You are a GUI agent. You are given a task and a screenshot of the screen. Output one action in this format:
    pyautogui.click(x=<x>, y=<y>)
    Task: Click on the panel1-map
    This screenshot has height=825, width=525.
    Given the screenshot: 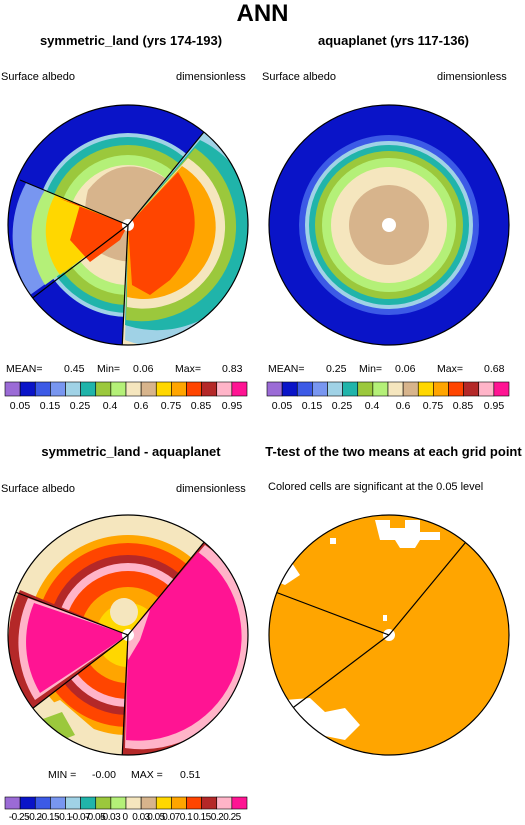 What is the action you would take?
    pyautogui.click(x=128, y=225)
    